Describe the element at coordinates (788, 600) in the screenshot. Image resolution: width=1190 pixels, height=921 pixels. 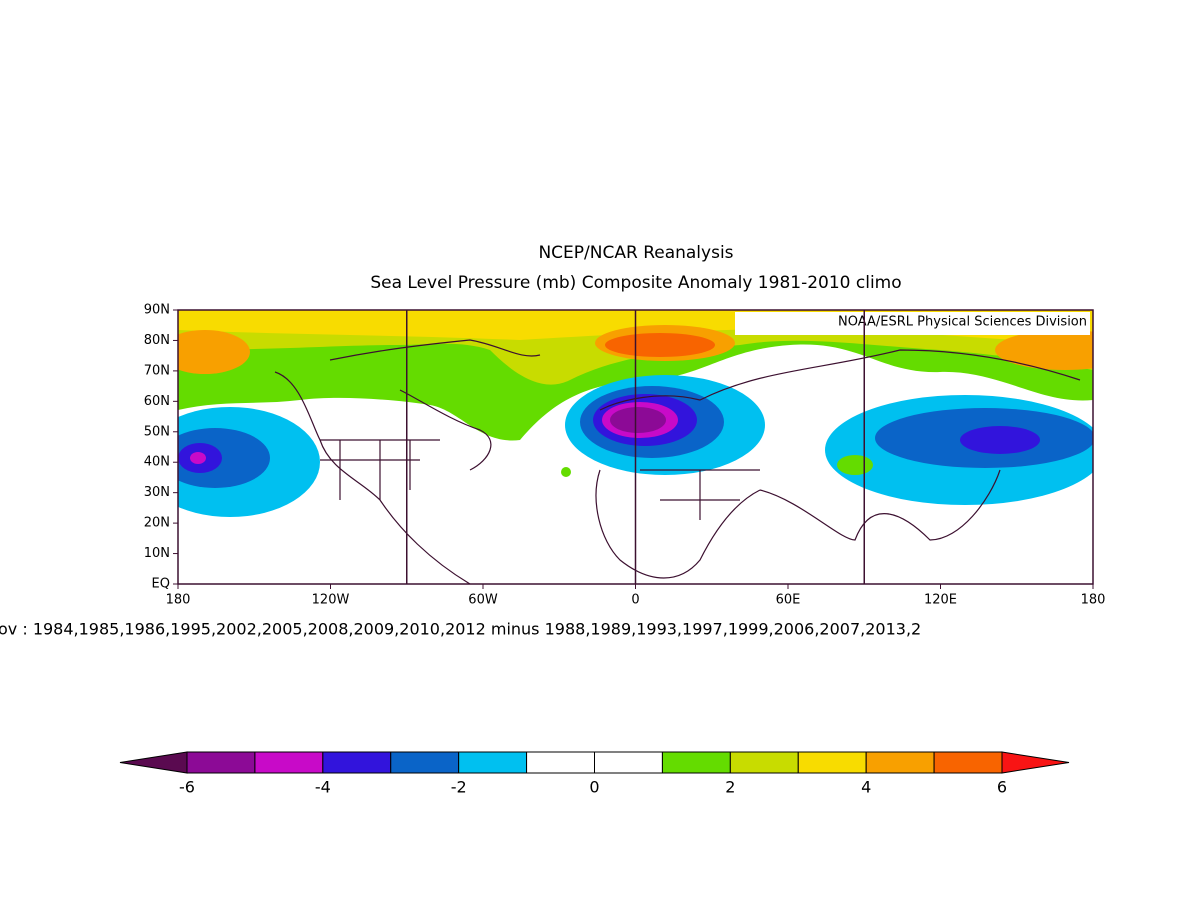
I see `lon-tick-label: 60E` at that location.